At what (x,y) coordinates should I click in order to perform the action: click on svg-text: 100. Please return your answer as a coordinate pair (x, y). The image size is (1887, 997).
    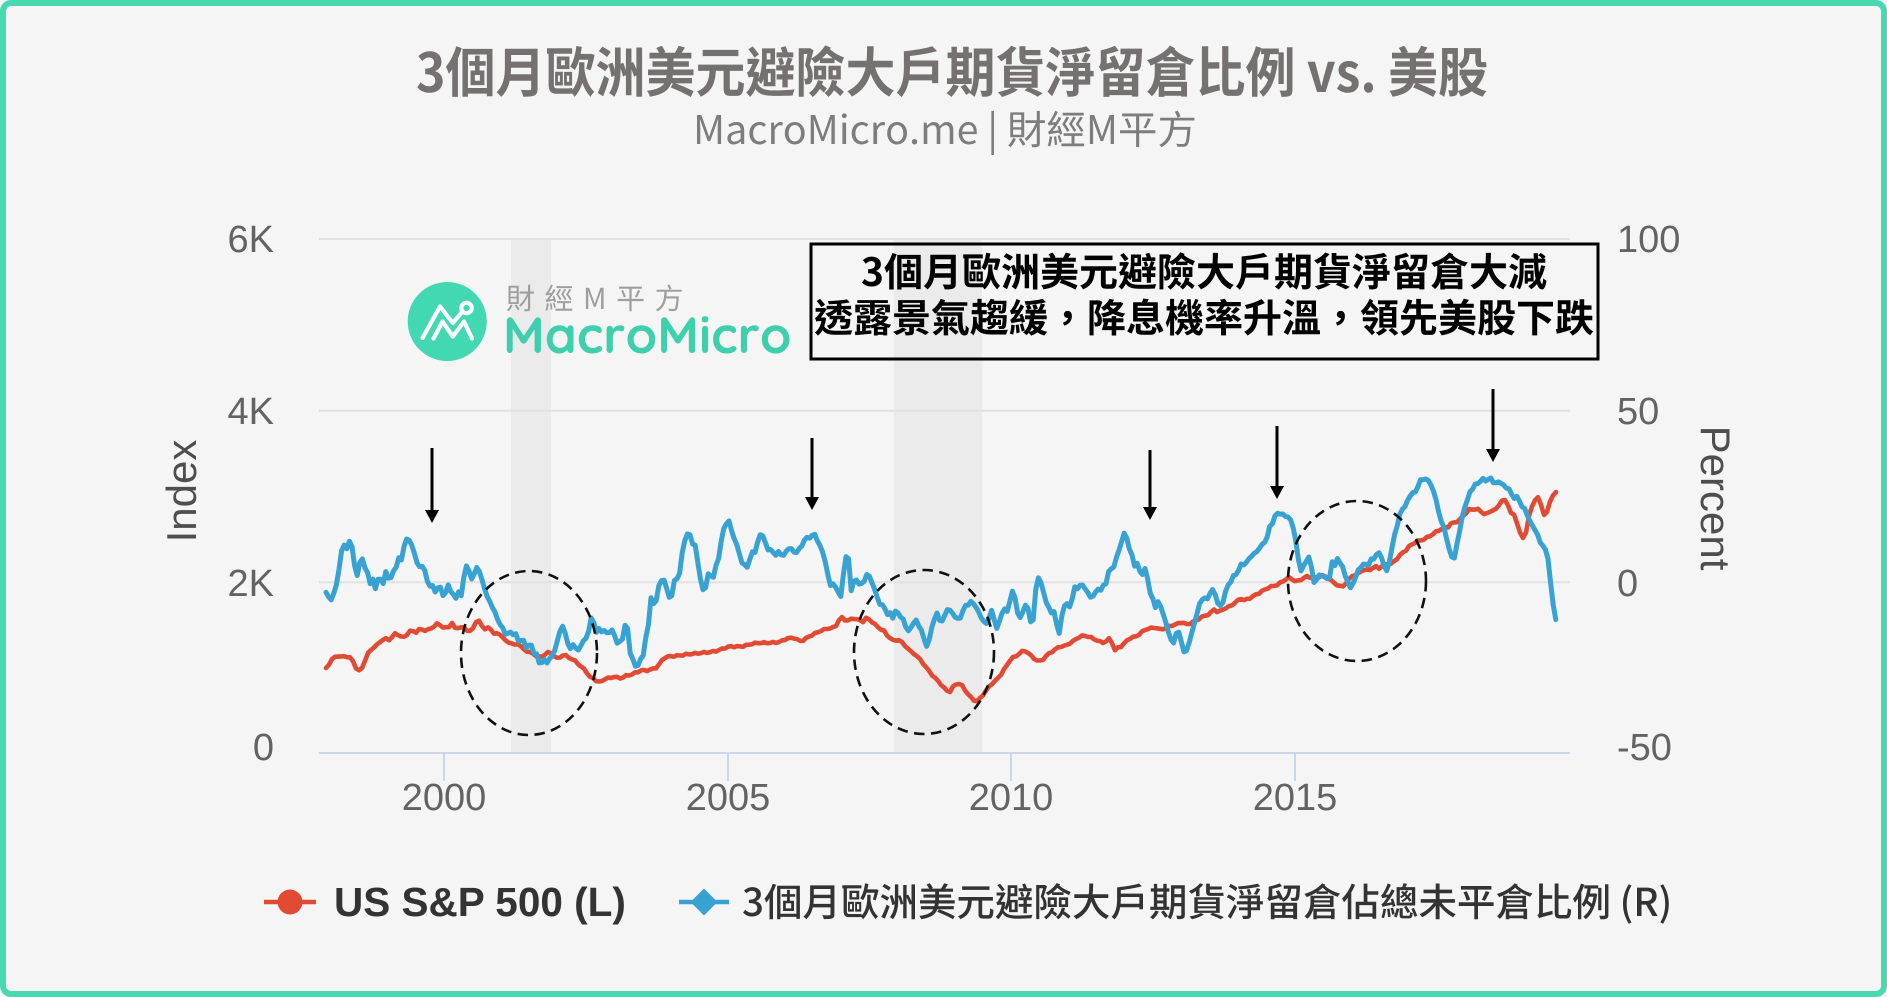
    Looking at the image, I should click on (1648, 240).